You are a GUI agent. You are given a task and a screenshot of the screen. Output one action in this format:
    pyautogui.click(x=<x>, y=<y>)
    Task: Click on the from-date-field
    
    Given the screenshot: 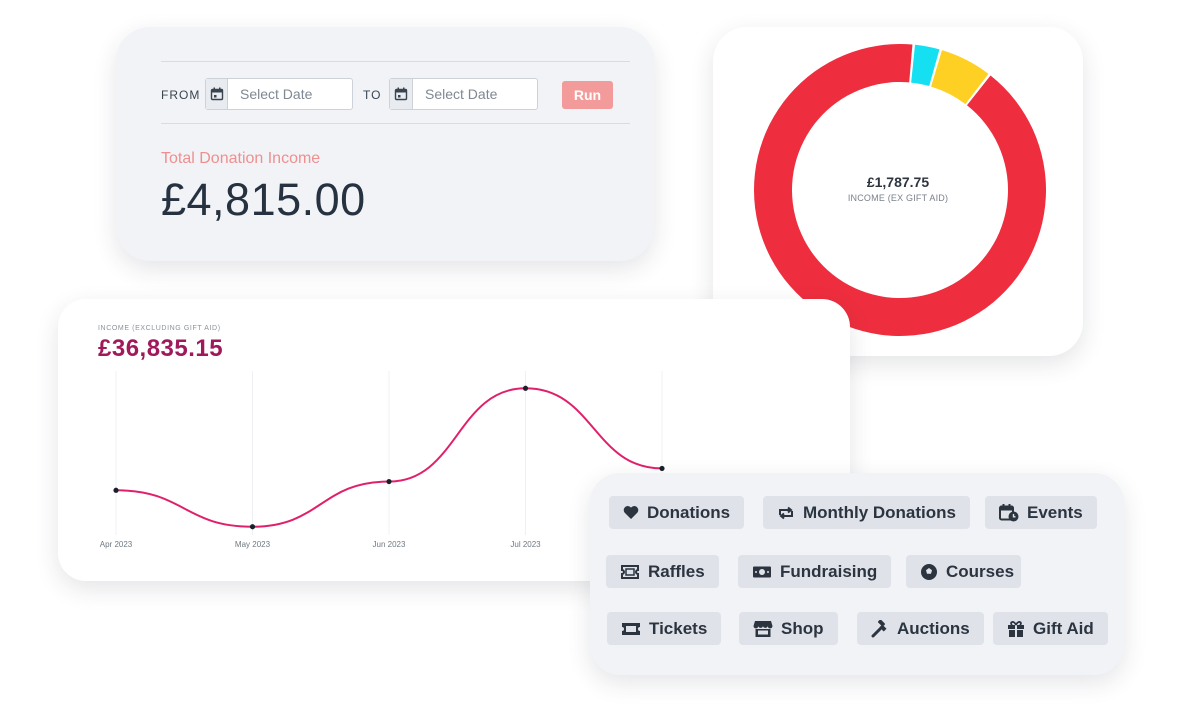 What is the action you would take?
    pyautogui.click(x=279, y=94)
    